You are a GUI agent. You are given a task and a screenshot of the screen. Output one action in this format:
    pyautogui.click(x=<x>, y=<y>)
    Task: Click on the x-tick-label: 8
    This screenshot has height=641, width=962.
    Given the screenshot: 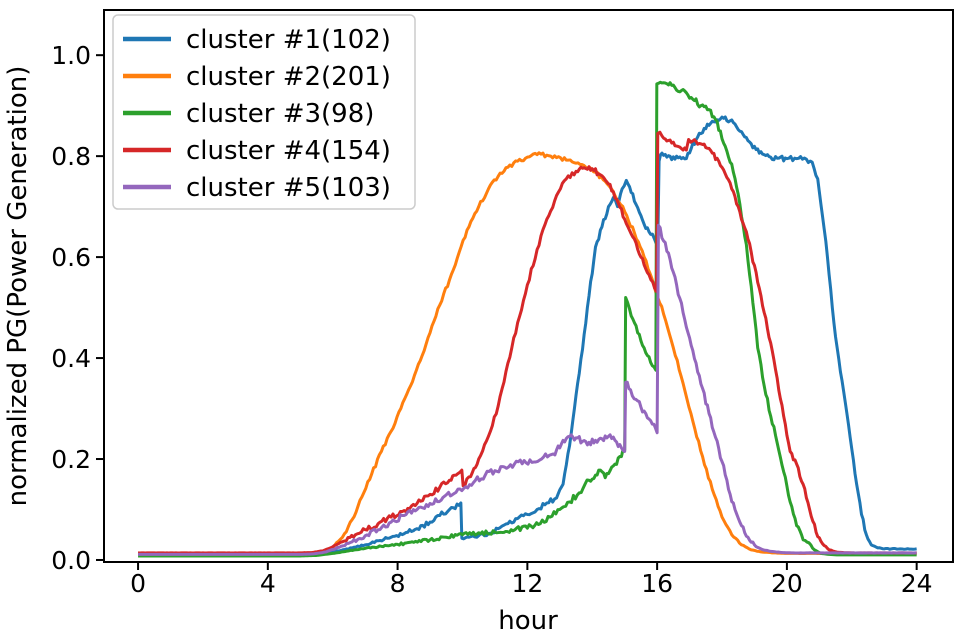 What is the action you would take?
    pyautogui.click(x=398, y=583)
    